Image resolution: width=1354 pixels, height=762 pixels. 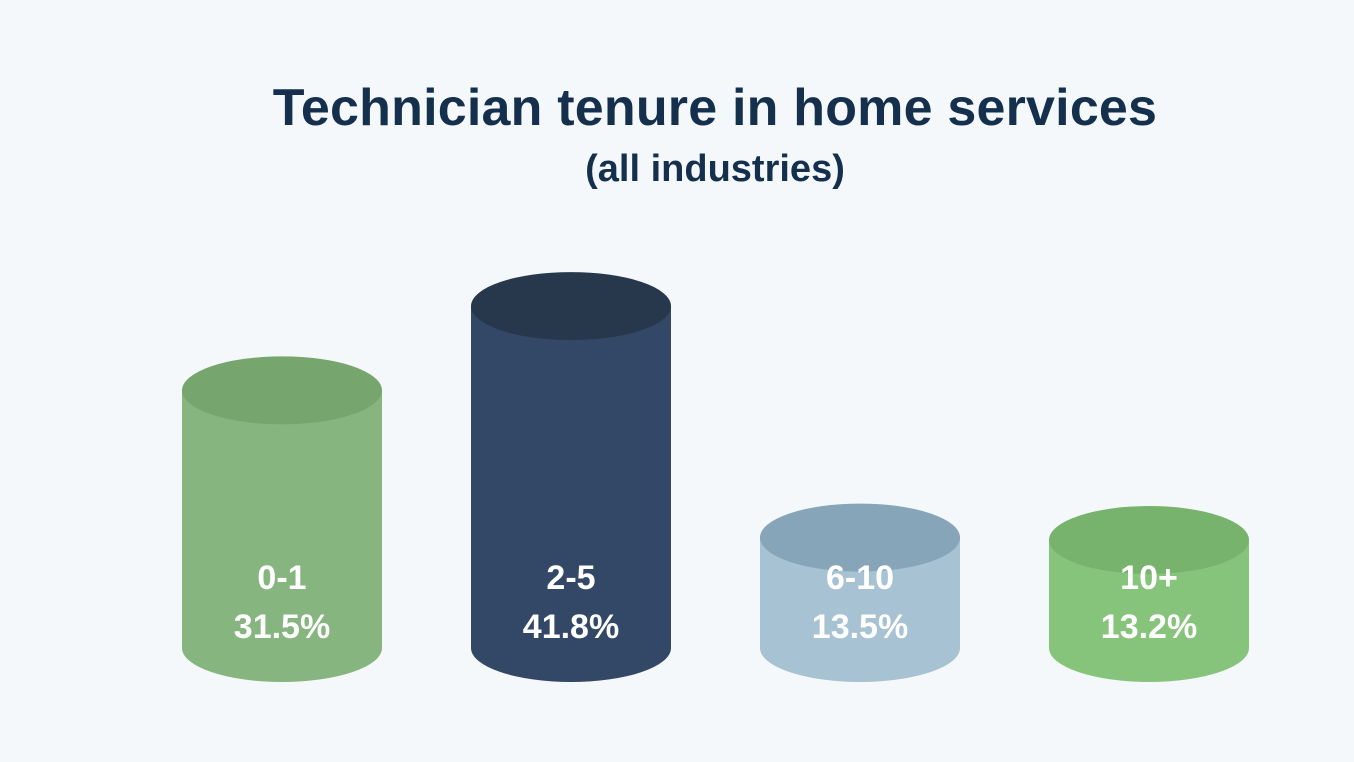 What do you see at coordinates (281, 578) in the screenshot?
I see `category-label: 0-1` at bounding box center [281, 578].